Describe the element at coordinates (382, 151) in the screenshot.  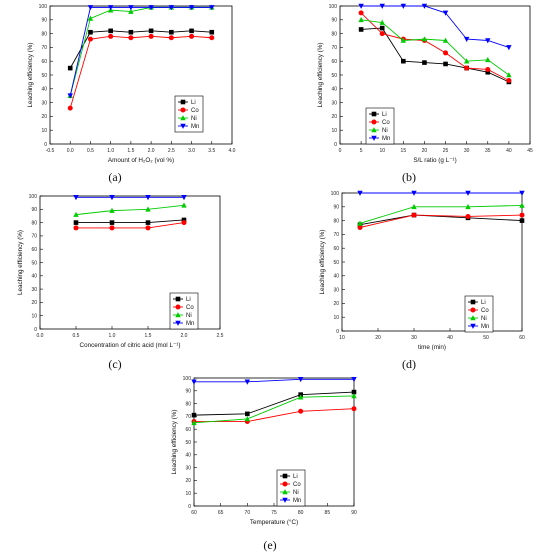
I see `x-tick-label: 10` at that location.